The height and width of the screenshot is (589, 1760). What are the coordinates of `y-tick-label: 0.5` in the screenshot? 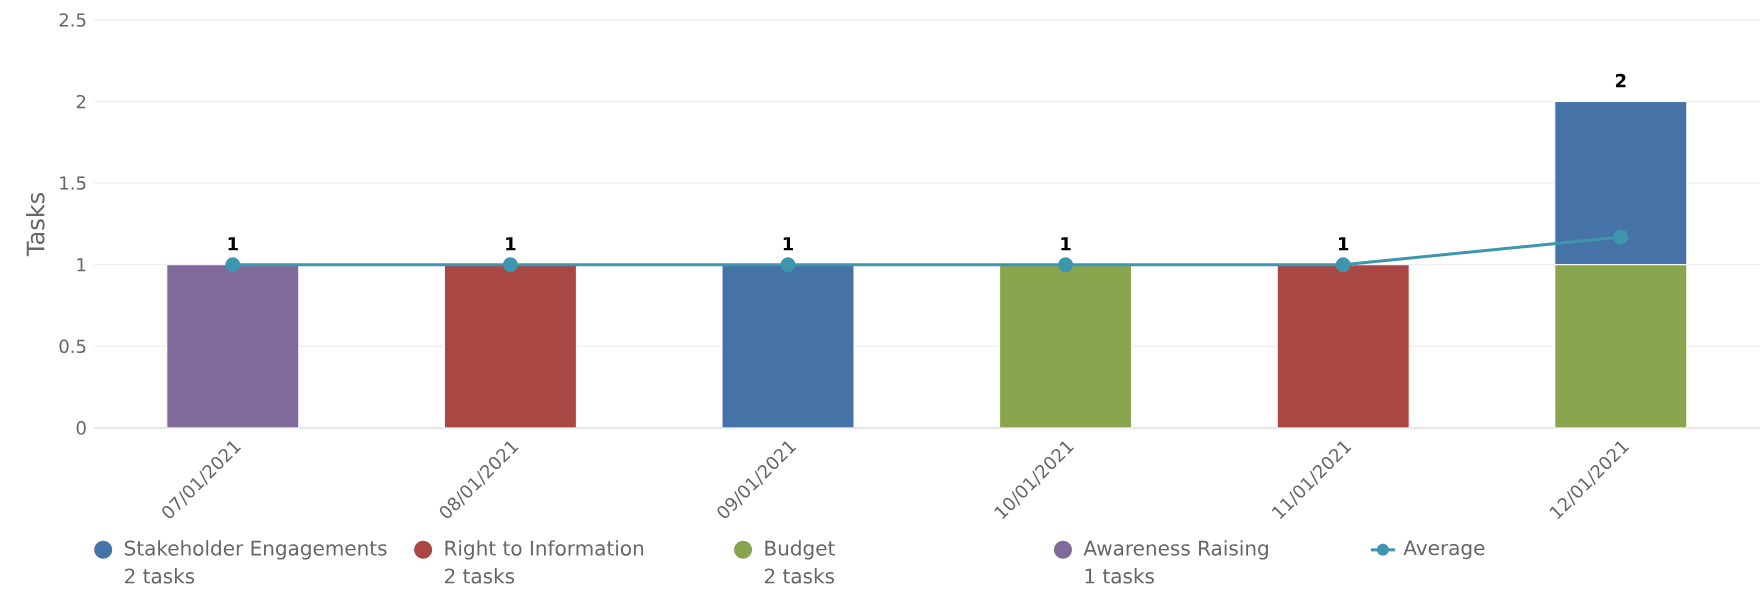 It's located at (72, 346).